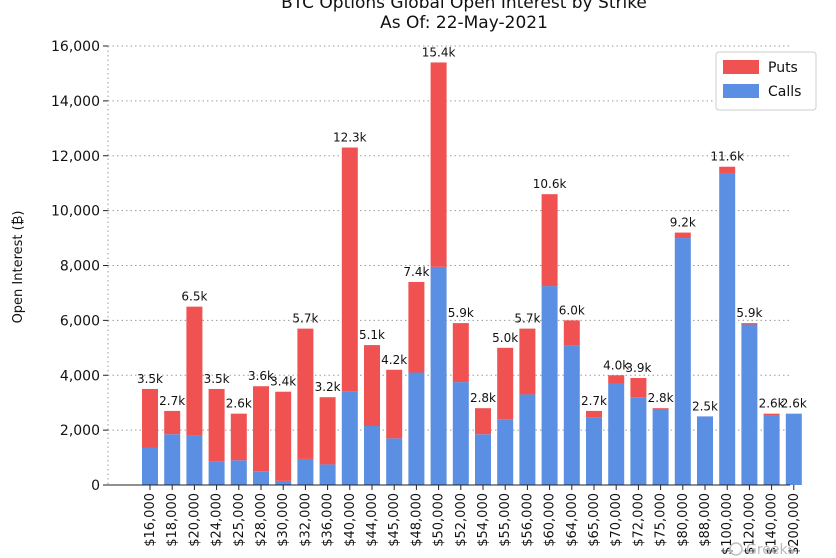 The width and height of the screenshot is (836, 558). I want to click on y-axis-label: Open Interest (₿), so click(18, 267).